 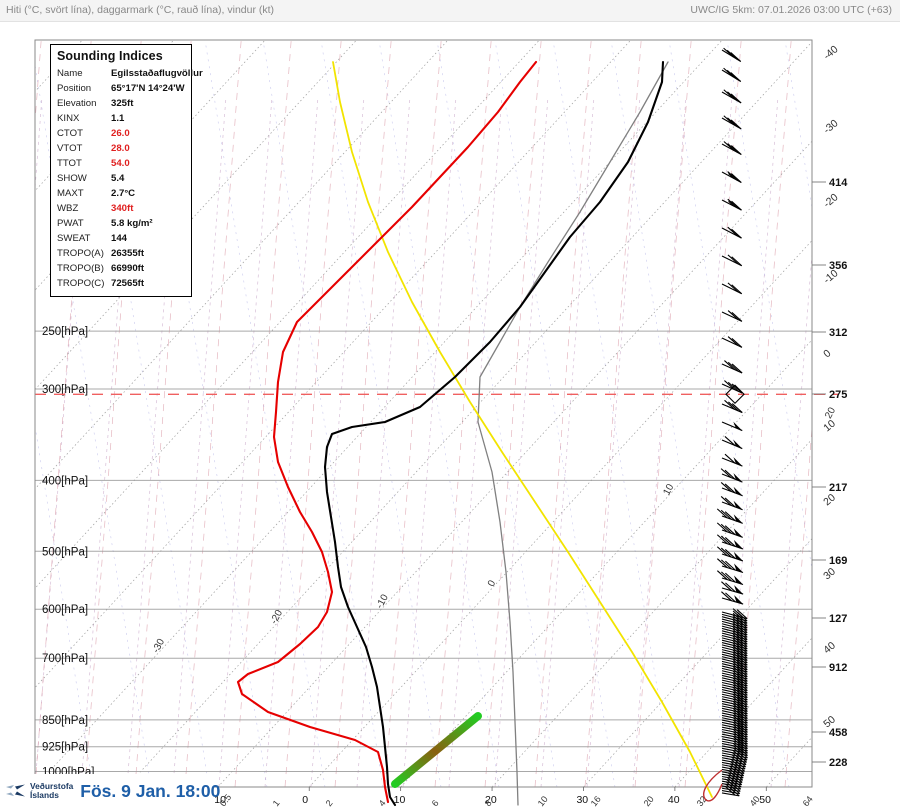 I want to click on mixing-ratio-tick-label: 8, so click(x=488, y=803).